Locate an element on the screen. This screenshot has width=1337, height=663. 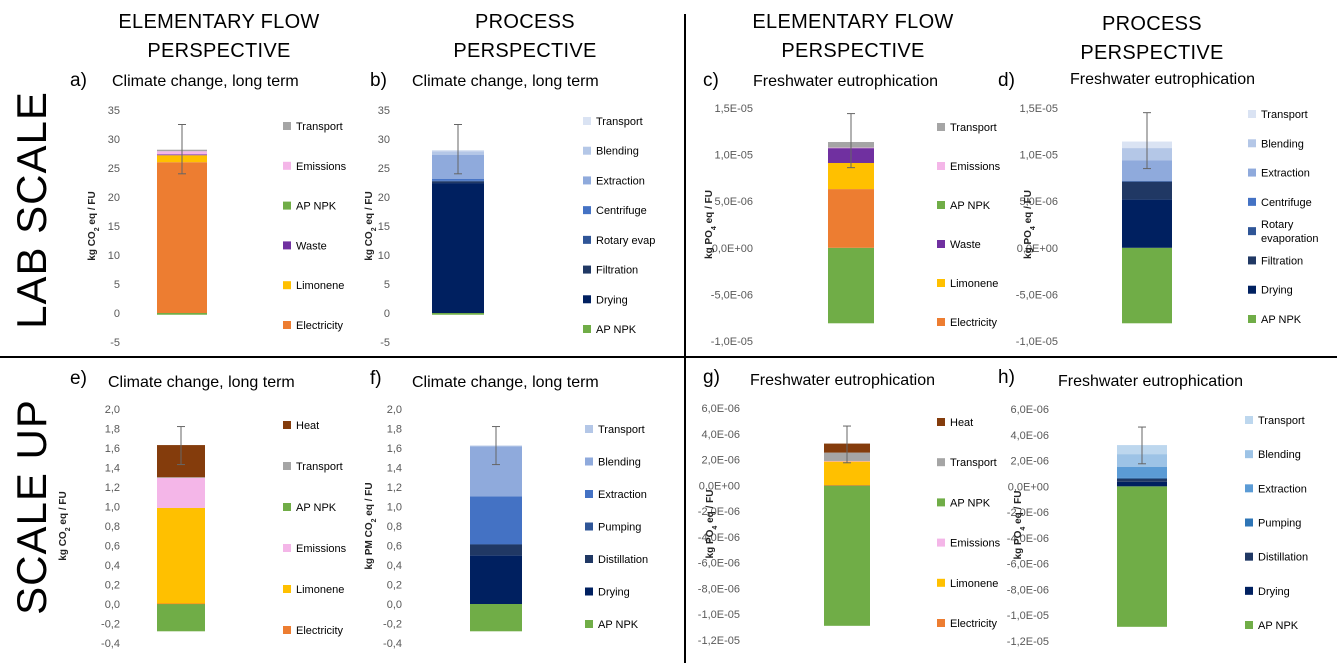
y-tick-label: 5 is located at coordinates (117, 285).